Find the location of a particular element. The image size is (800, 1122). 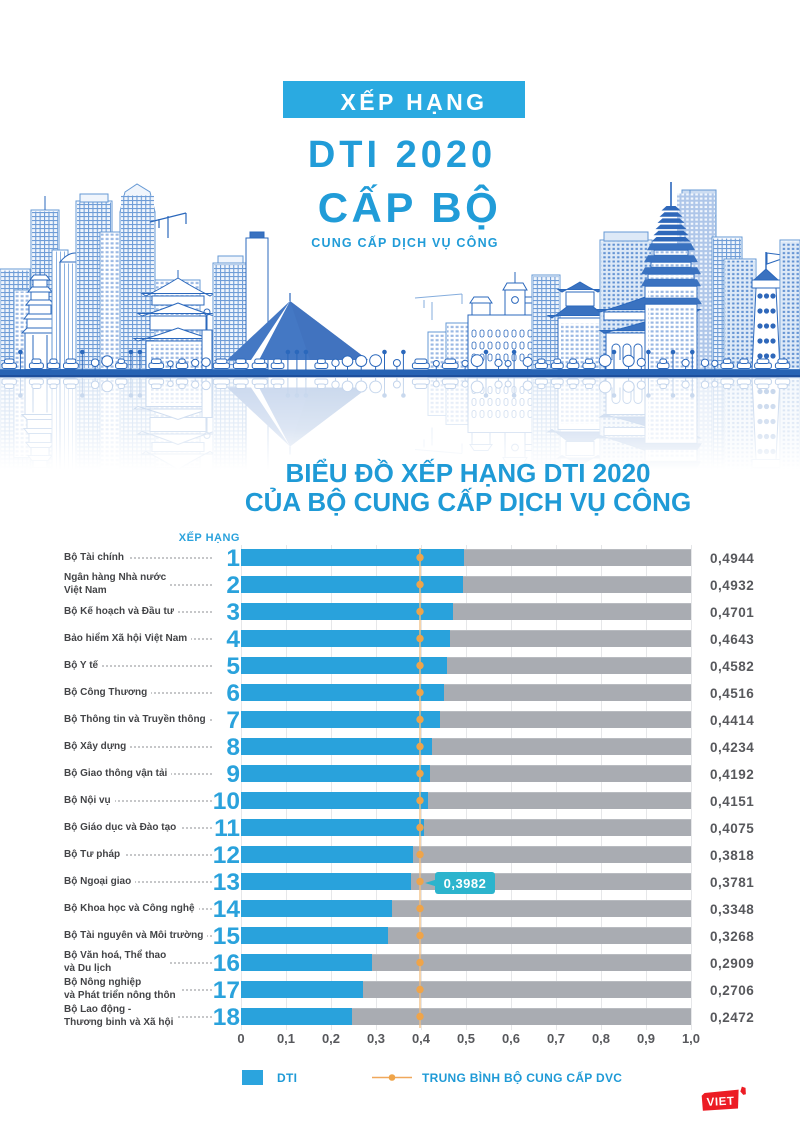

svg-text: 0,3982 is located at coordinates (465, 883).